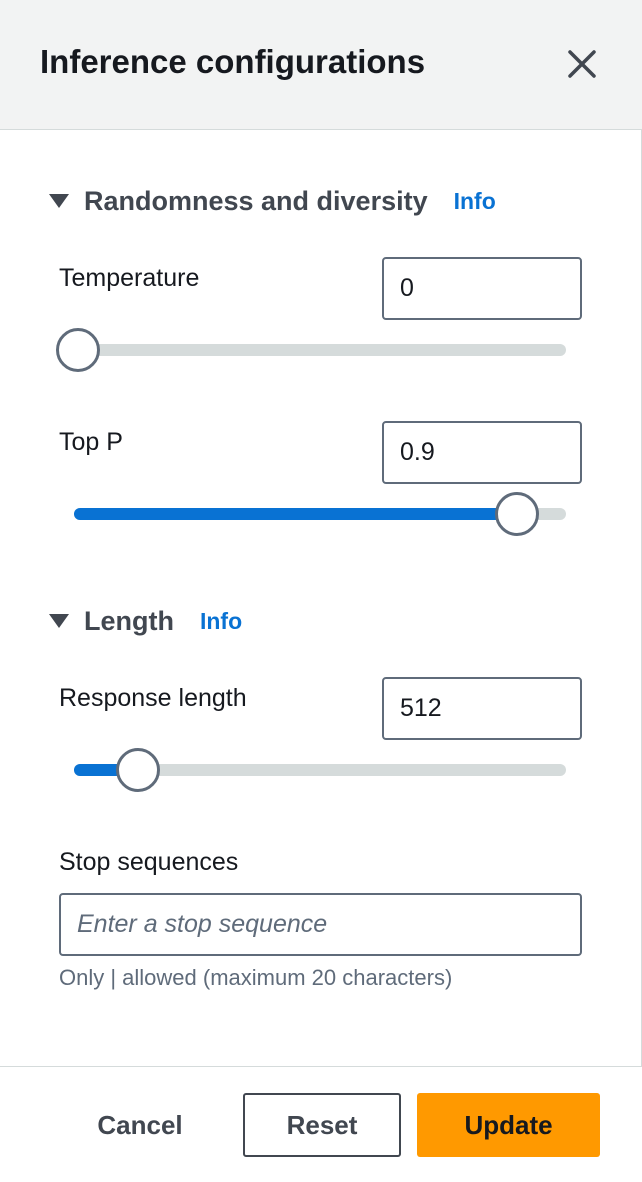  I want to click on length-info-link: Info, so click(221, 620).